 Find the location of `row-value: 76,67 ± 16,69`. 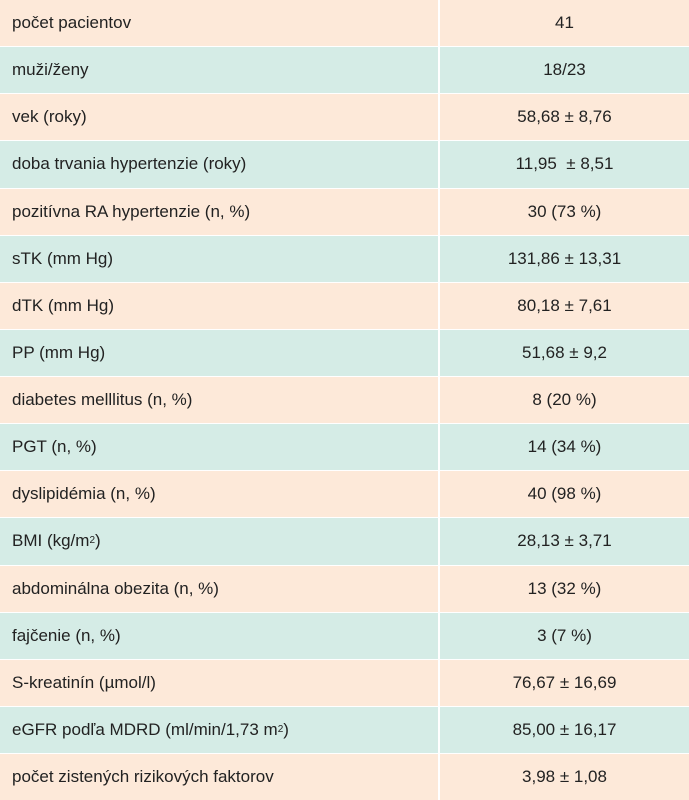

row-value: 76,67 ± 16,69 is located at coordinates (564, 682).